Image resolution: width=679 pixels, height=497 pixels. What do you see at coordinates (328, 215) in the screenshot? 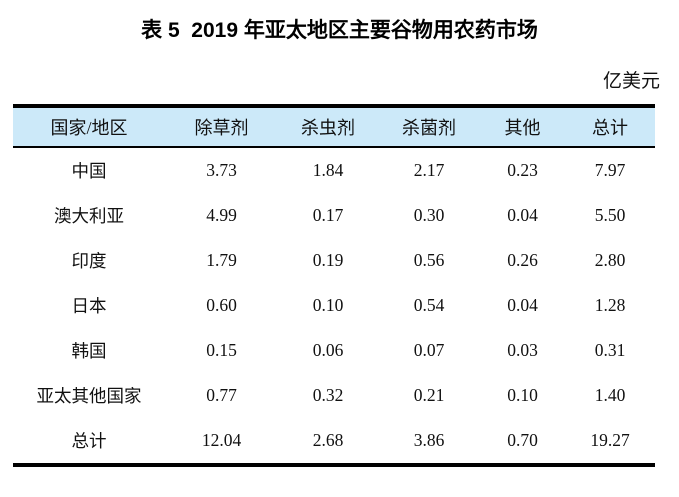
I see `cell-value: 0.17` at bounding box center [328, 215].